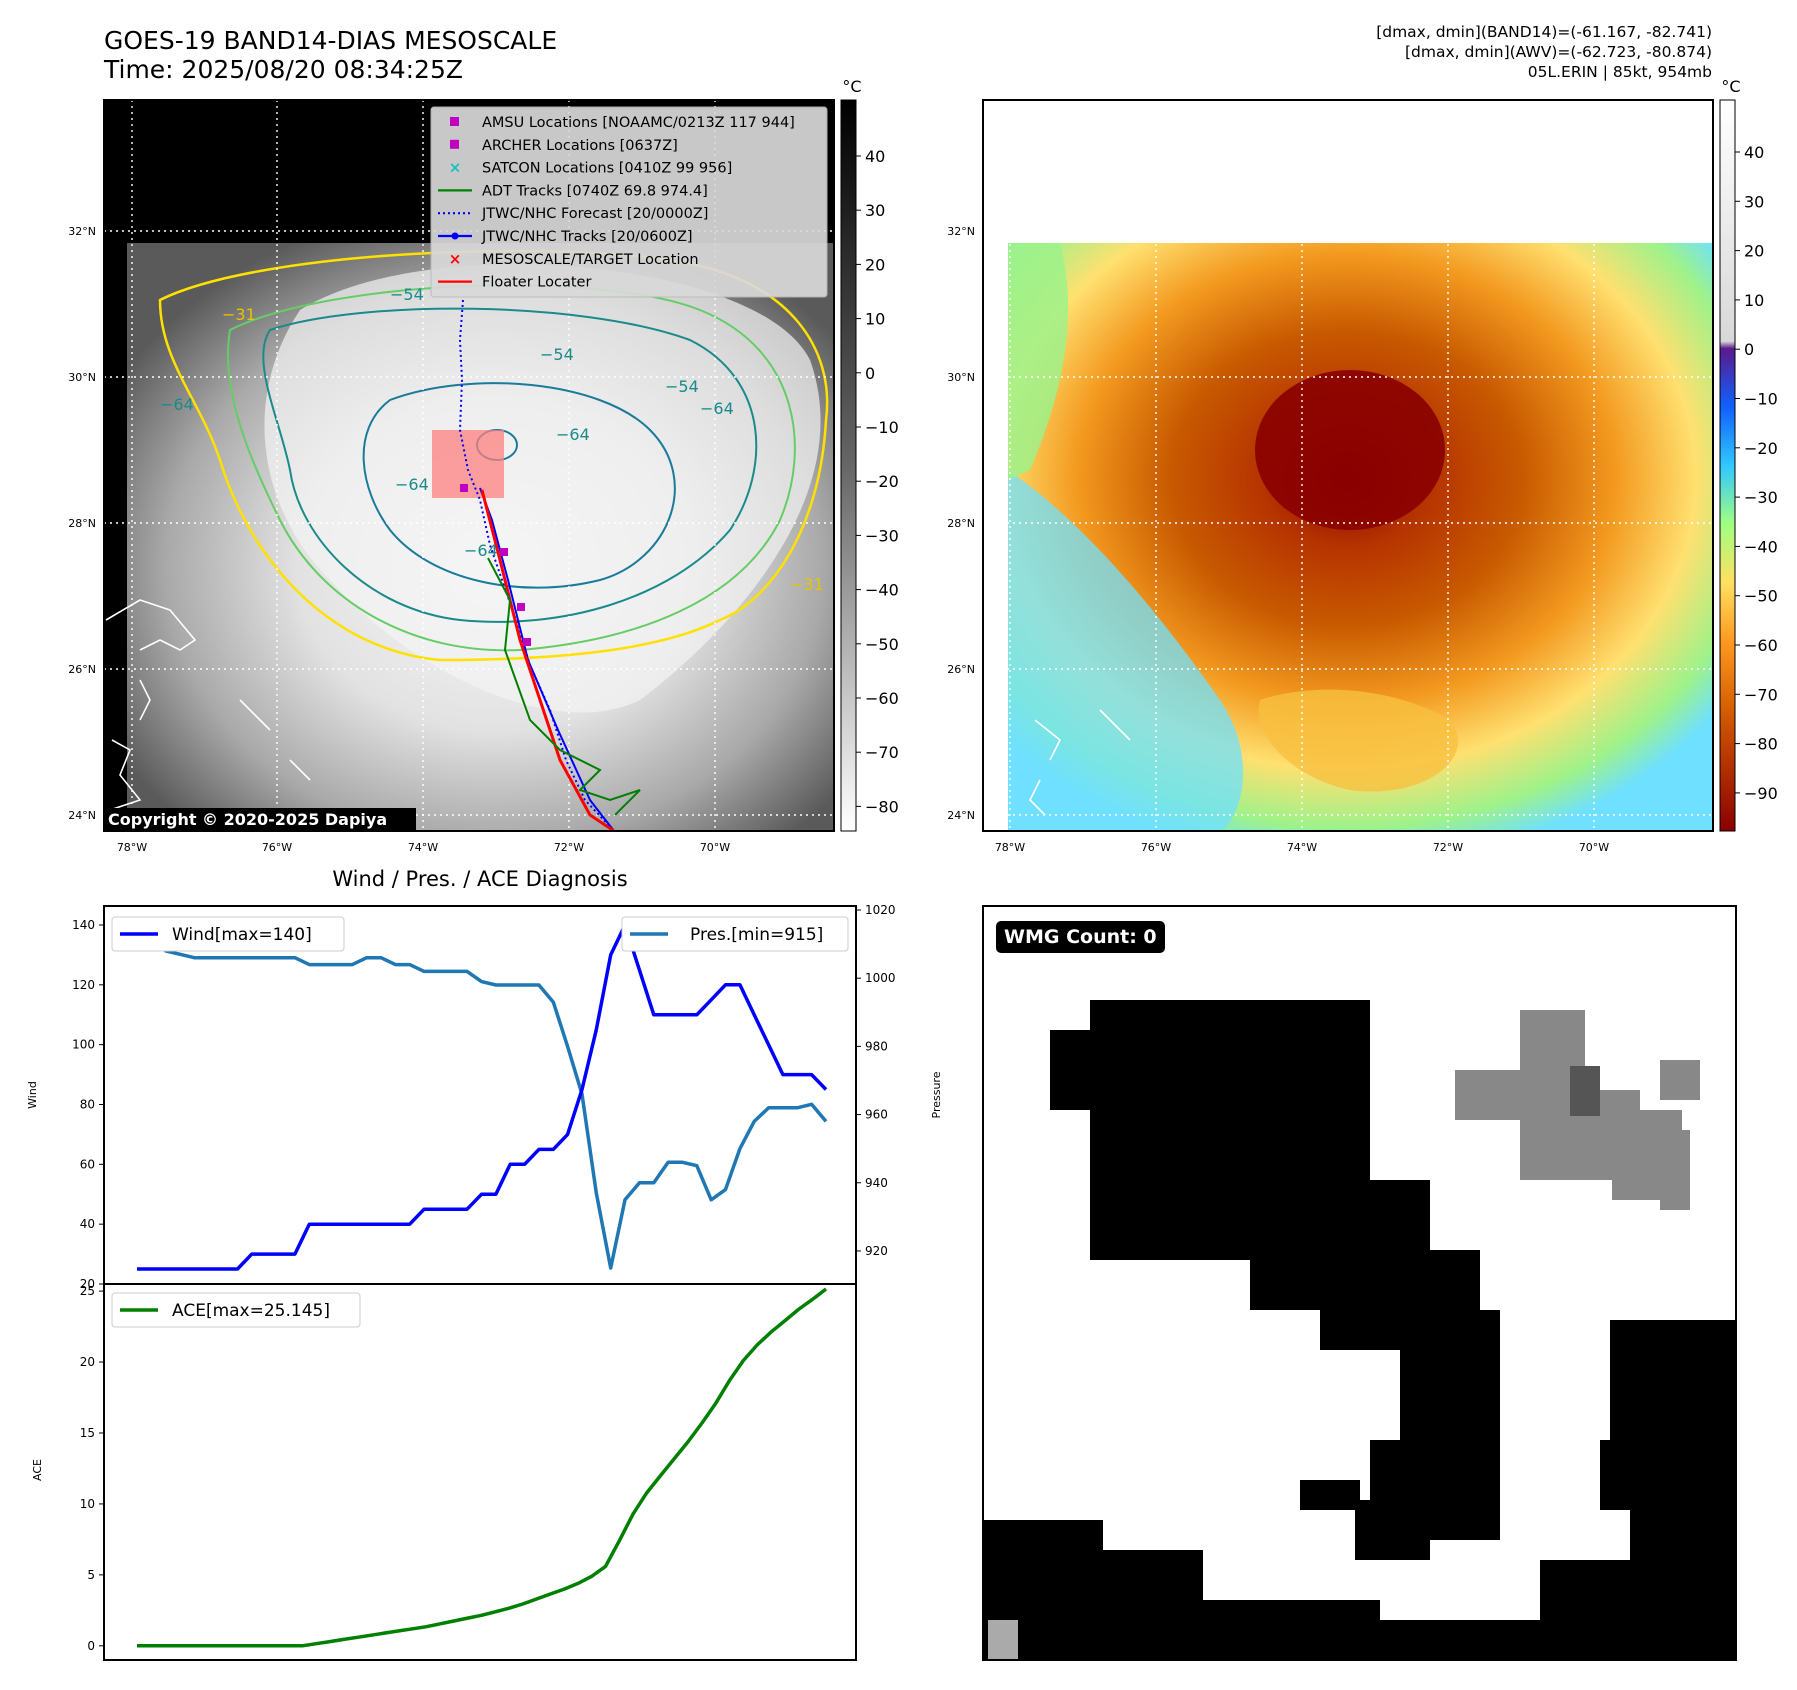 The image size is (1797, 1690). Describe the element at coordinates (1675, 1170) in the screenshot. I see `wmg-gray-block` at that location.